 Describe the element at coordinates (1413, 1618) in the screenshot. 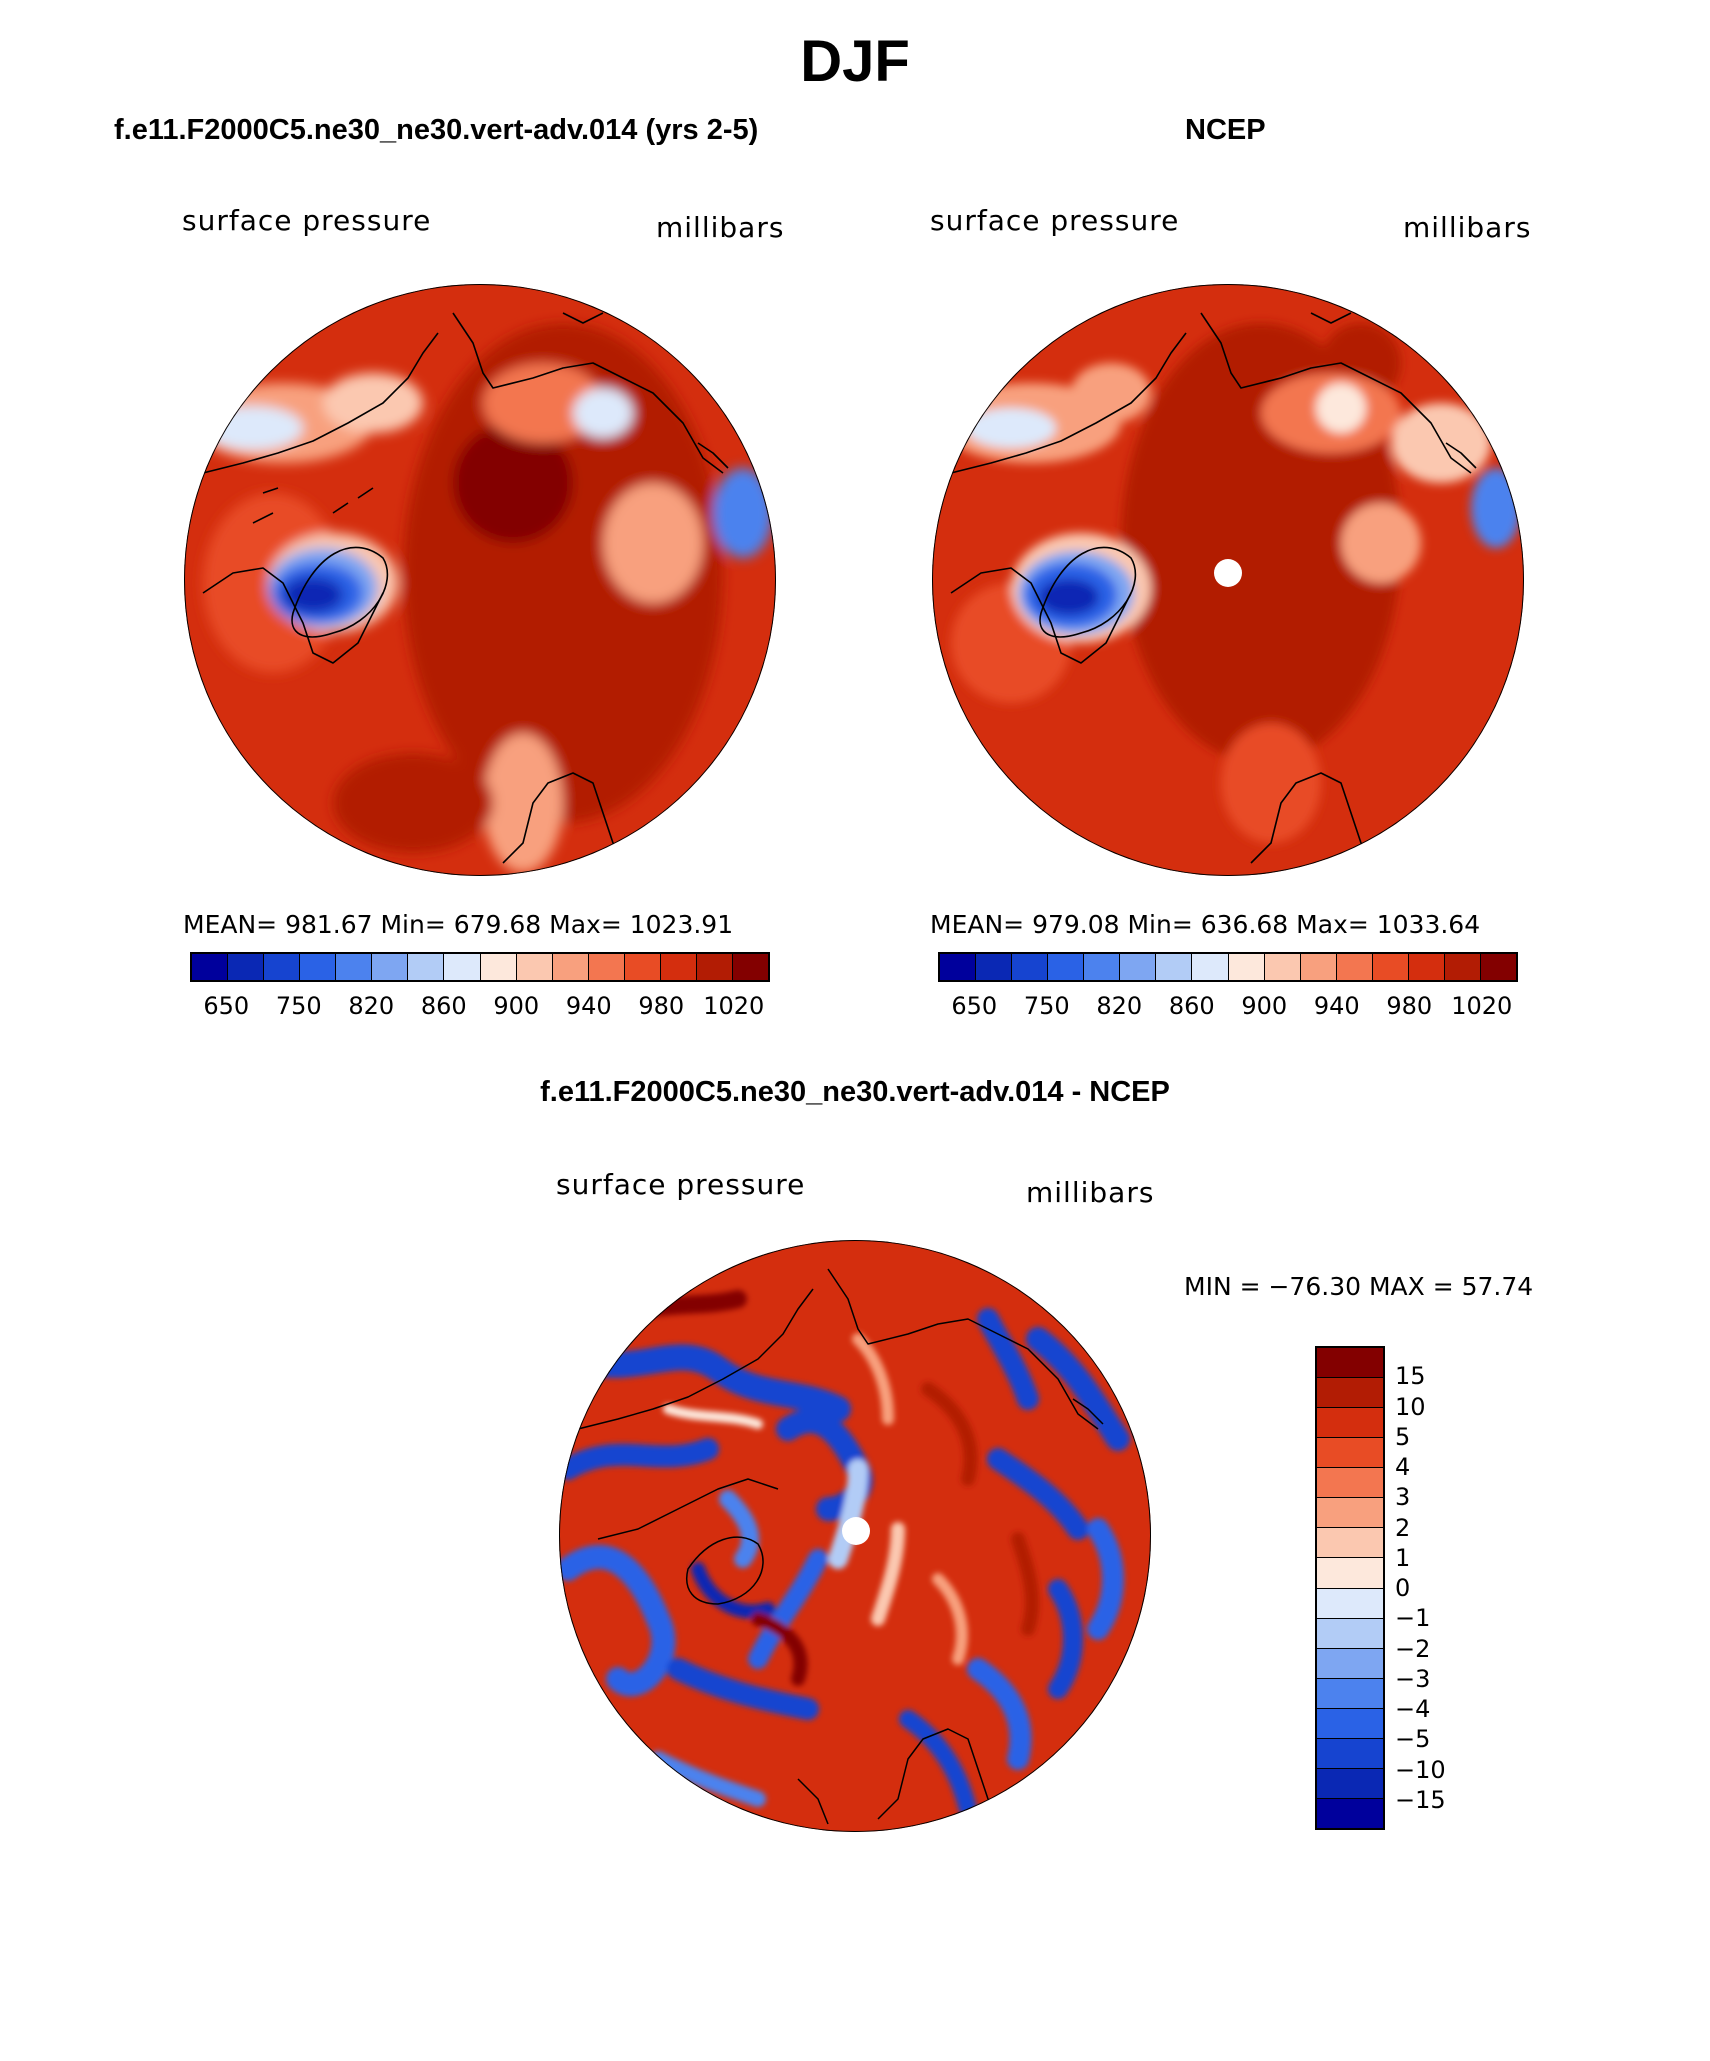

I see `colorbar-tick-label: −1` at that location.